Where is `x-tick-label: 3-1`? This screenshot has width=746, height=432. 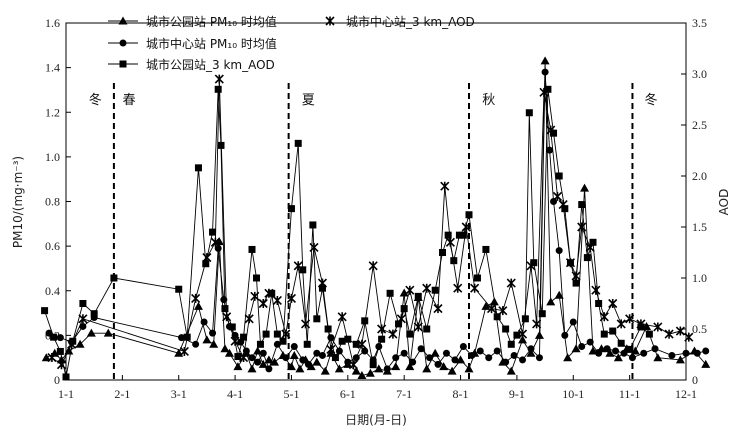
x-tick-label: 3-1 is located at coordinates (179, 394).